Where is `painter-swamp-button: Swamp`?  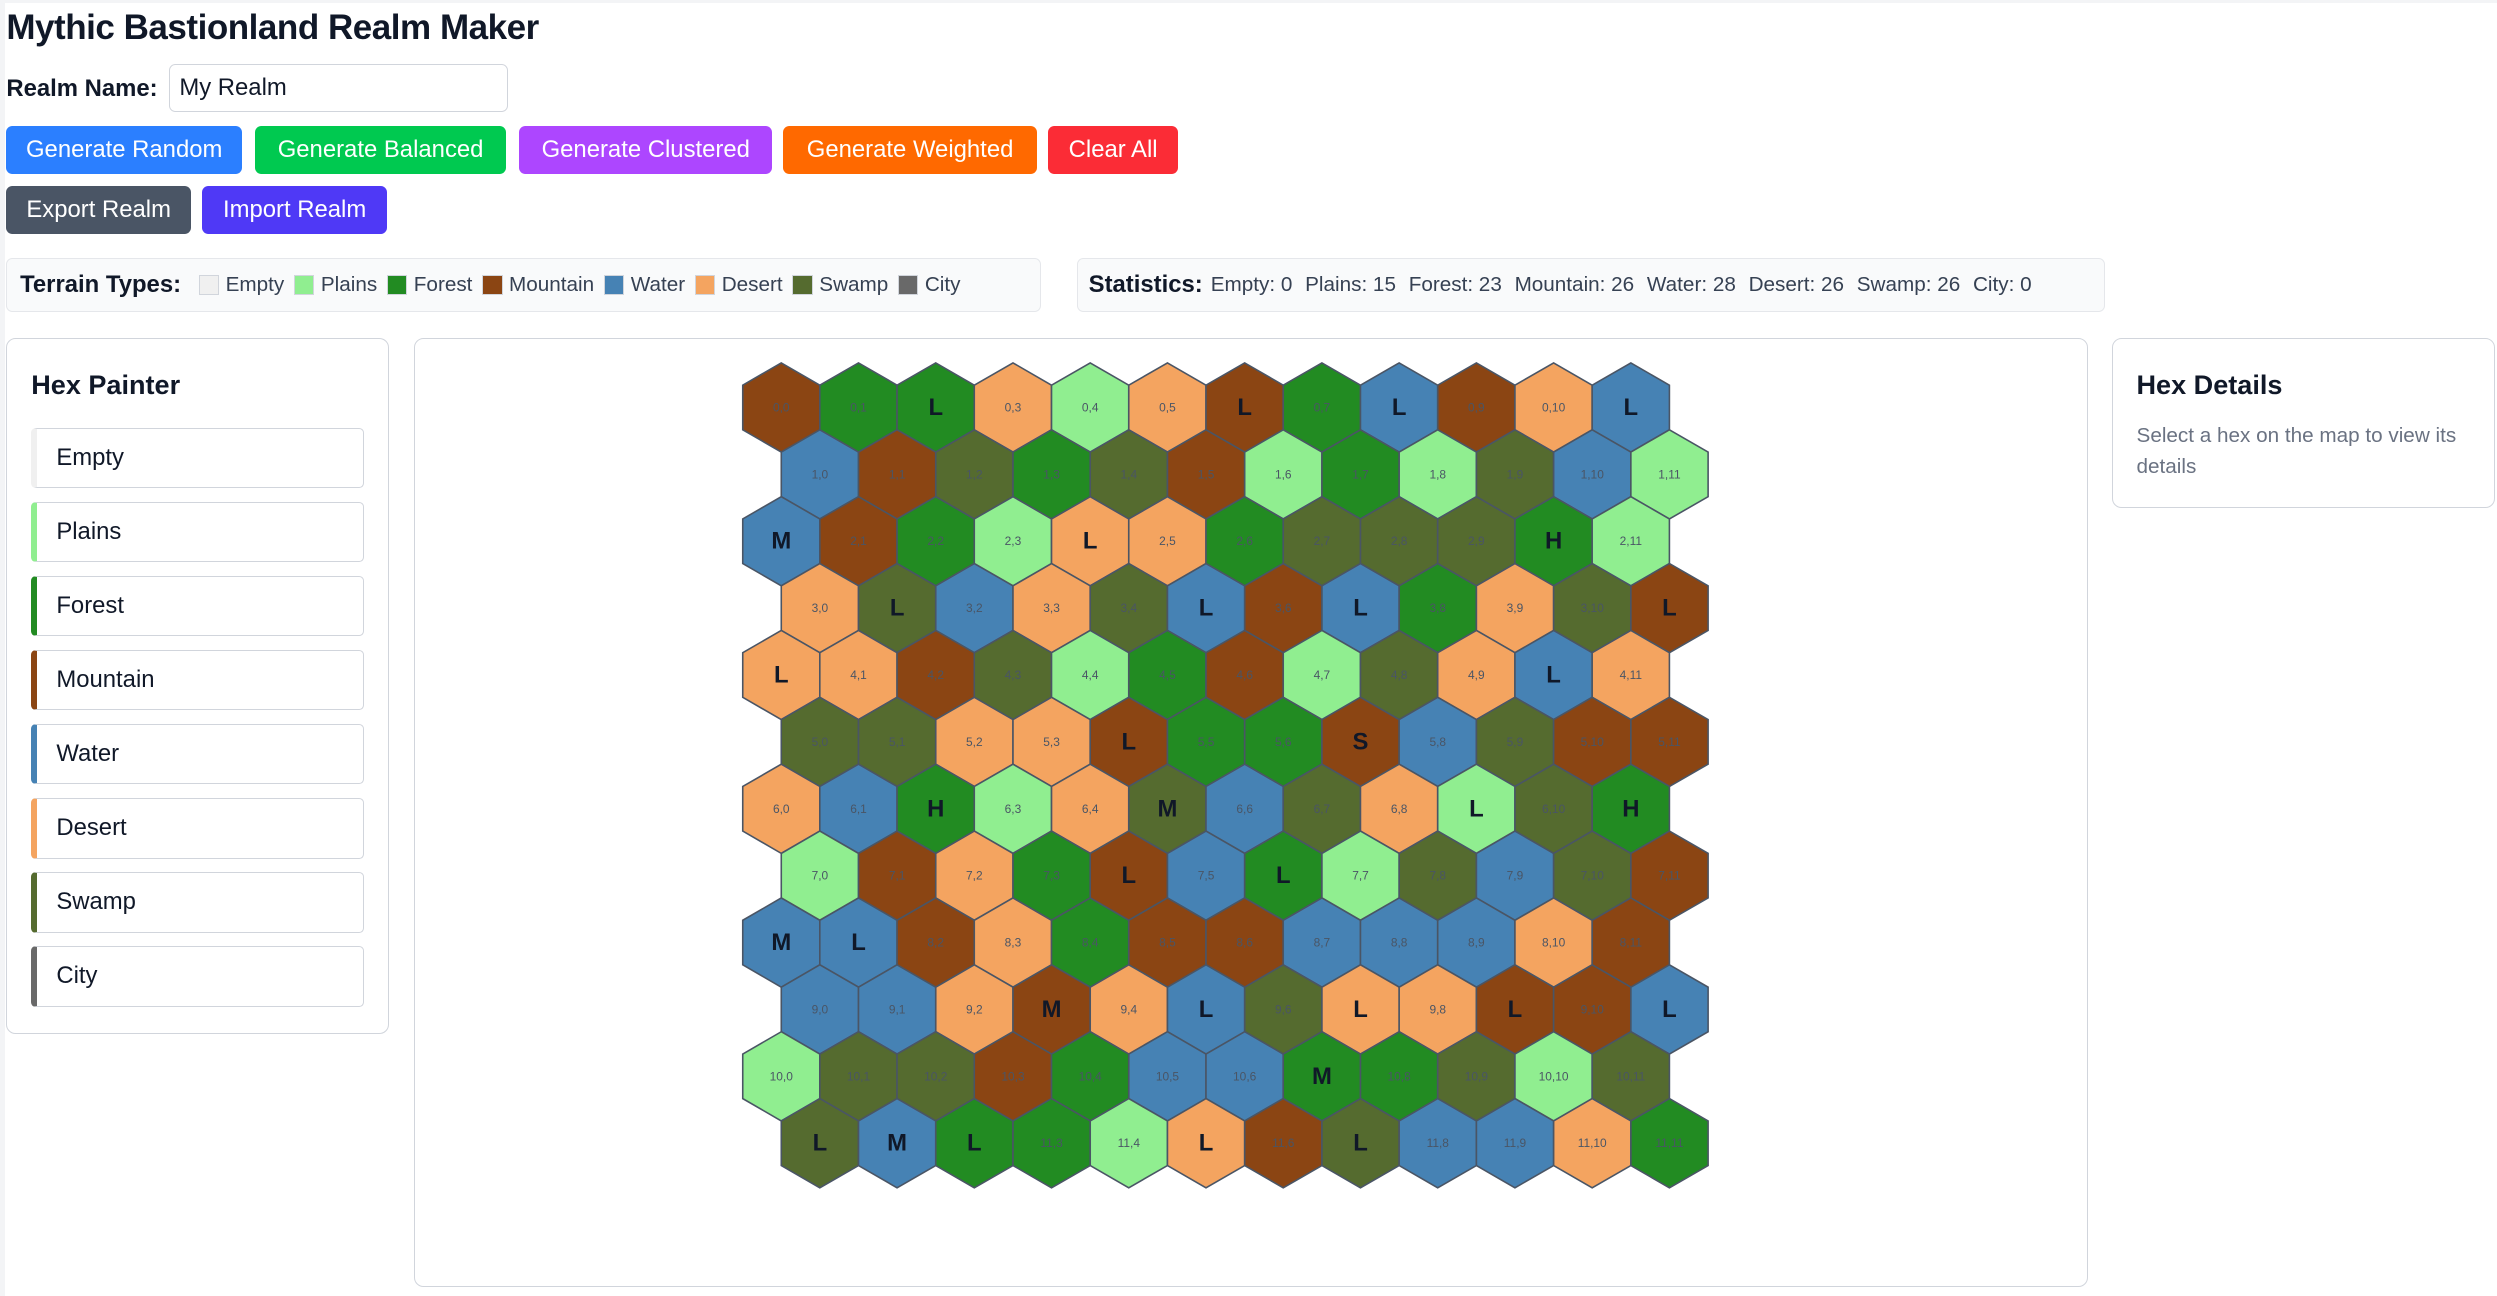
painter-swamp-button: Swamp is located at coordinates (198, 902).